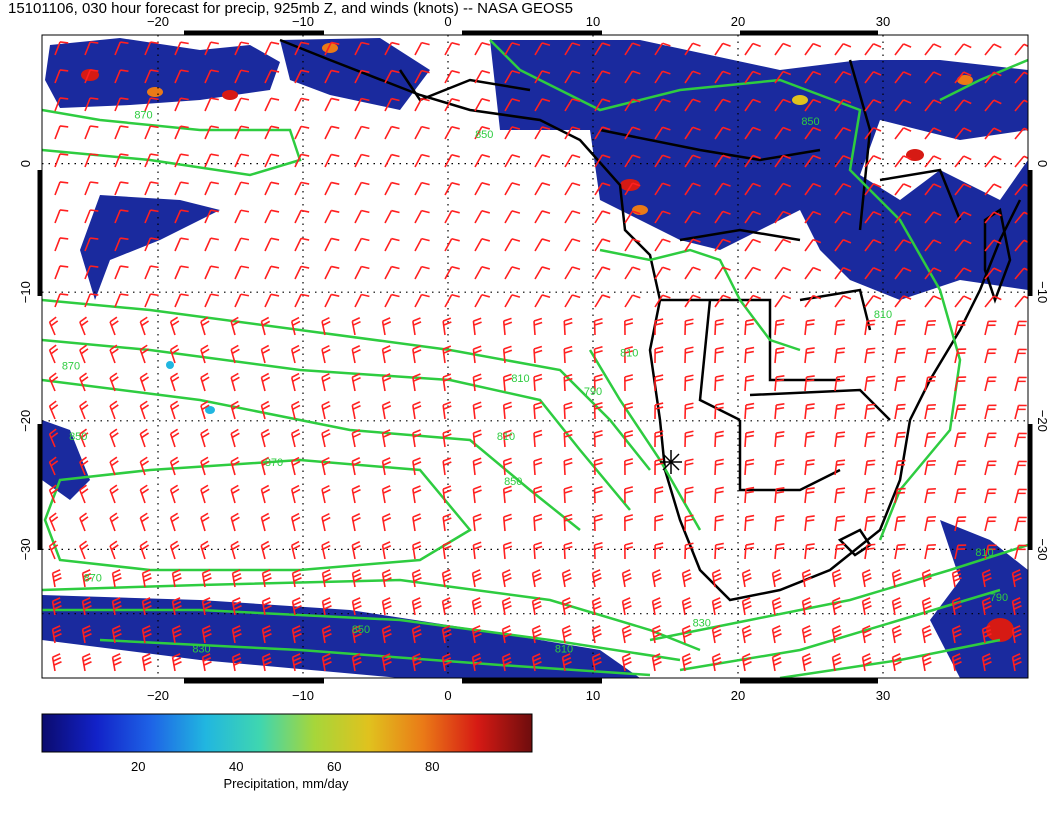 The width and height of the screenshot is (1056, 816). What do you see at coordinates (158, 695) in the screenshot?
I see `lon-tick-bottom: −20` at bounding box center [158, 695].